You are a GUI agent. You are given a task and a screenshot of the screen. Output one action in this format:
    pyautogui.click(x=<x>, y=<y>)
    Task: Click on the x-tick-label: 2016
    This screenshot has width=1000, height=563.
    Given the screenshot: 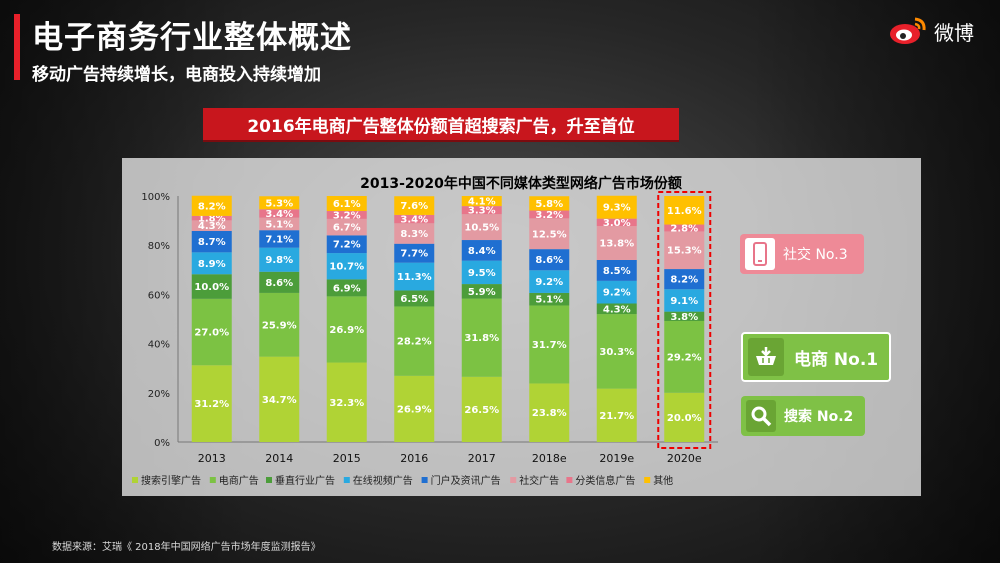 What is the action you would take?
    pyautogui.click(x=414, y=458)
    